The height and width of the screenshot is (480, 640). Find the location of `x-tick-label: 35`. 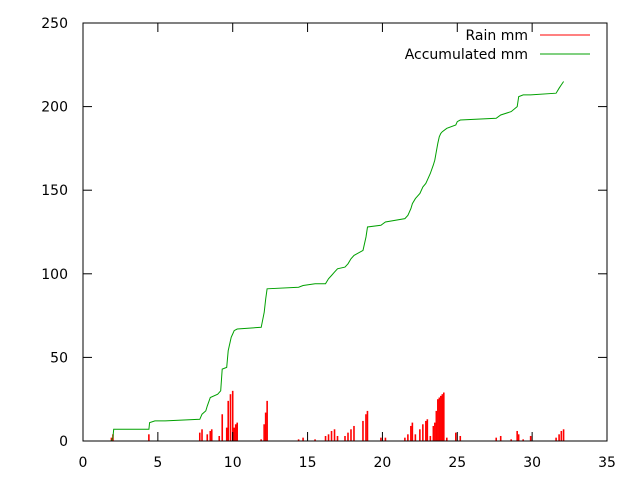

x-tick-label: 35 is located at coordinates (607, 463).